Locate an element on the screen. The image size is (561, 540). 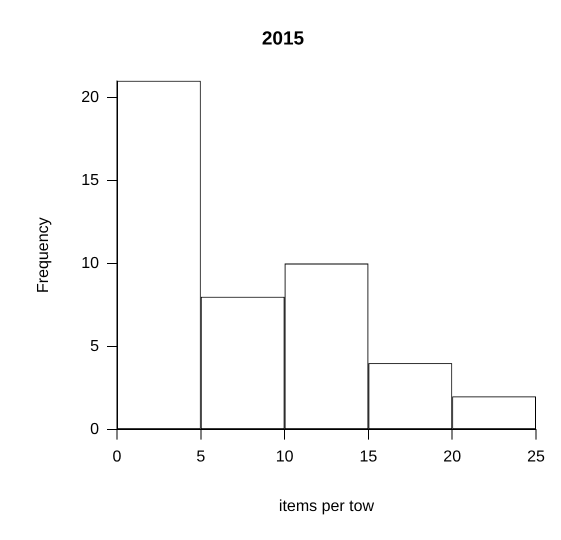
y-tick-label: 5 is located at coordinates (95, 346).